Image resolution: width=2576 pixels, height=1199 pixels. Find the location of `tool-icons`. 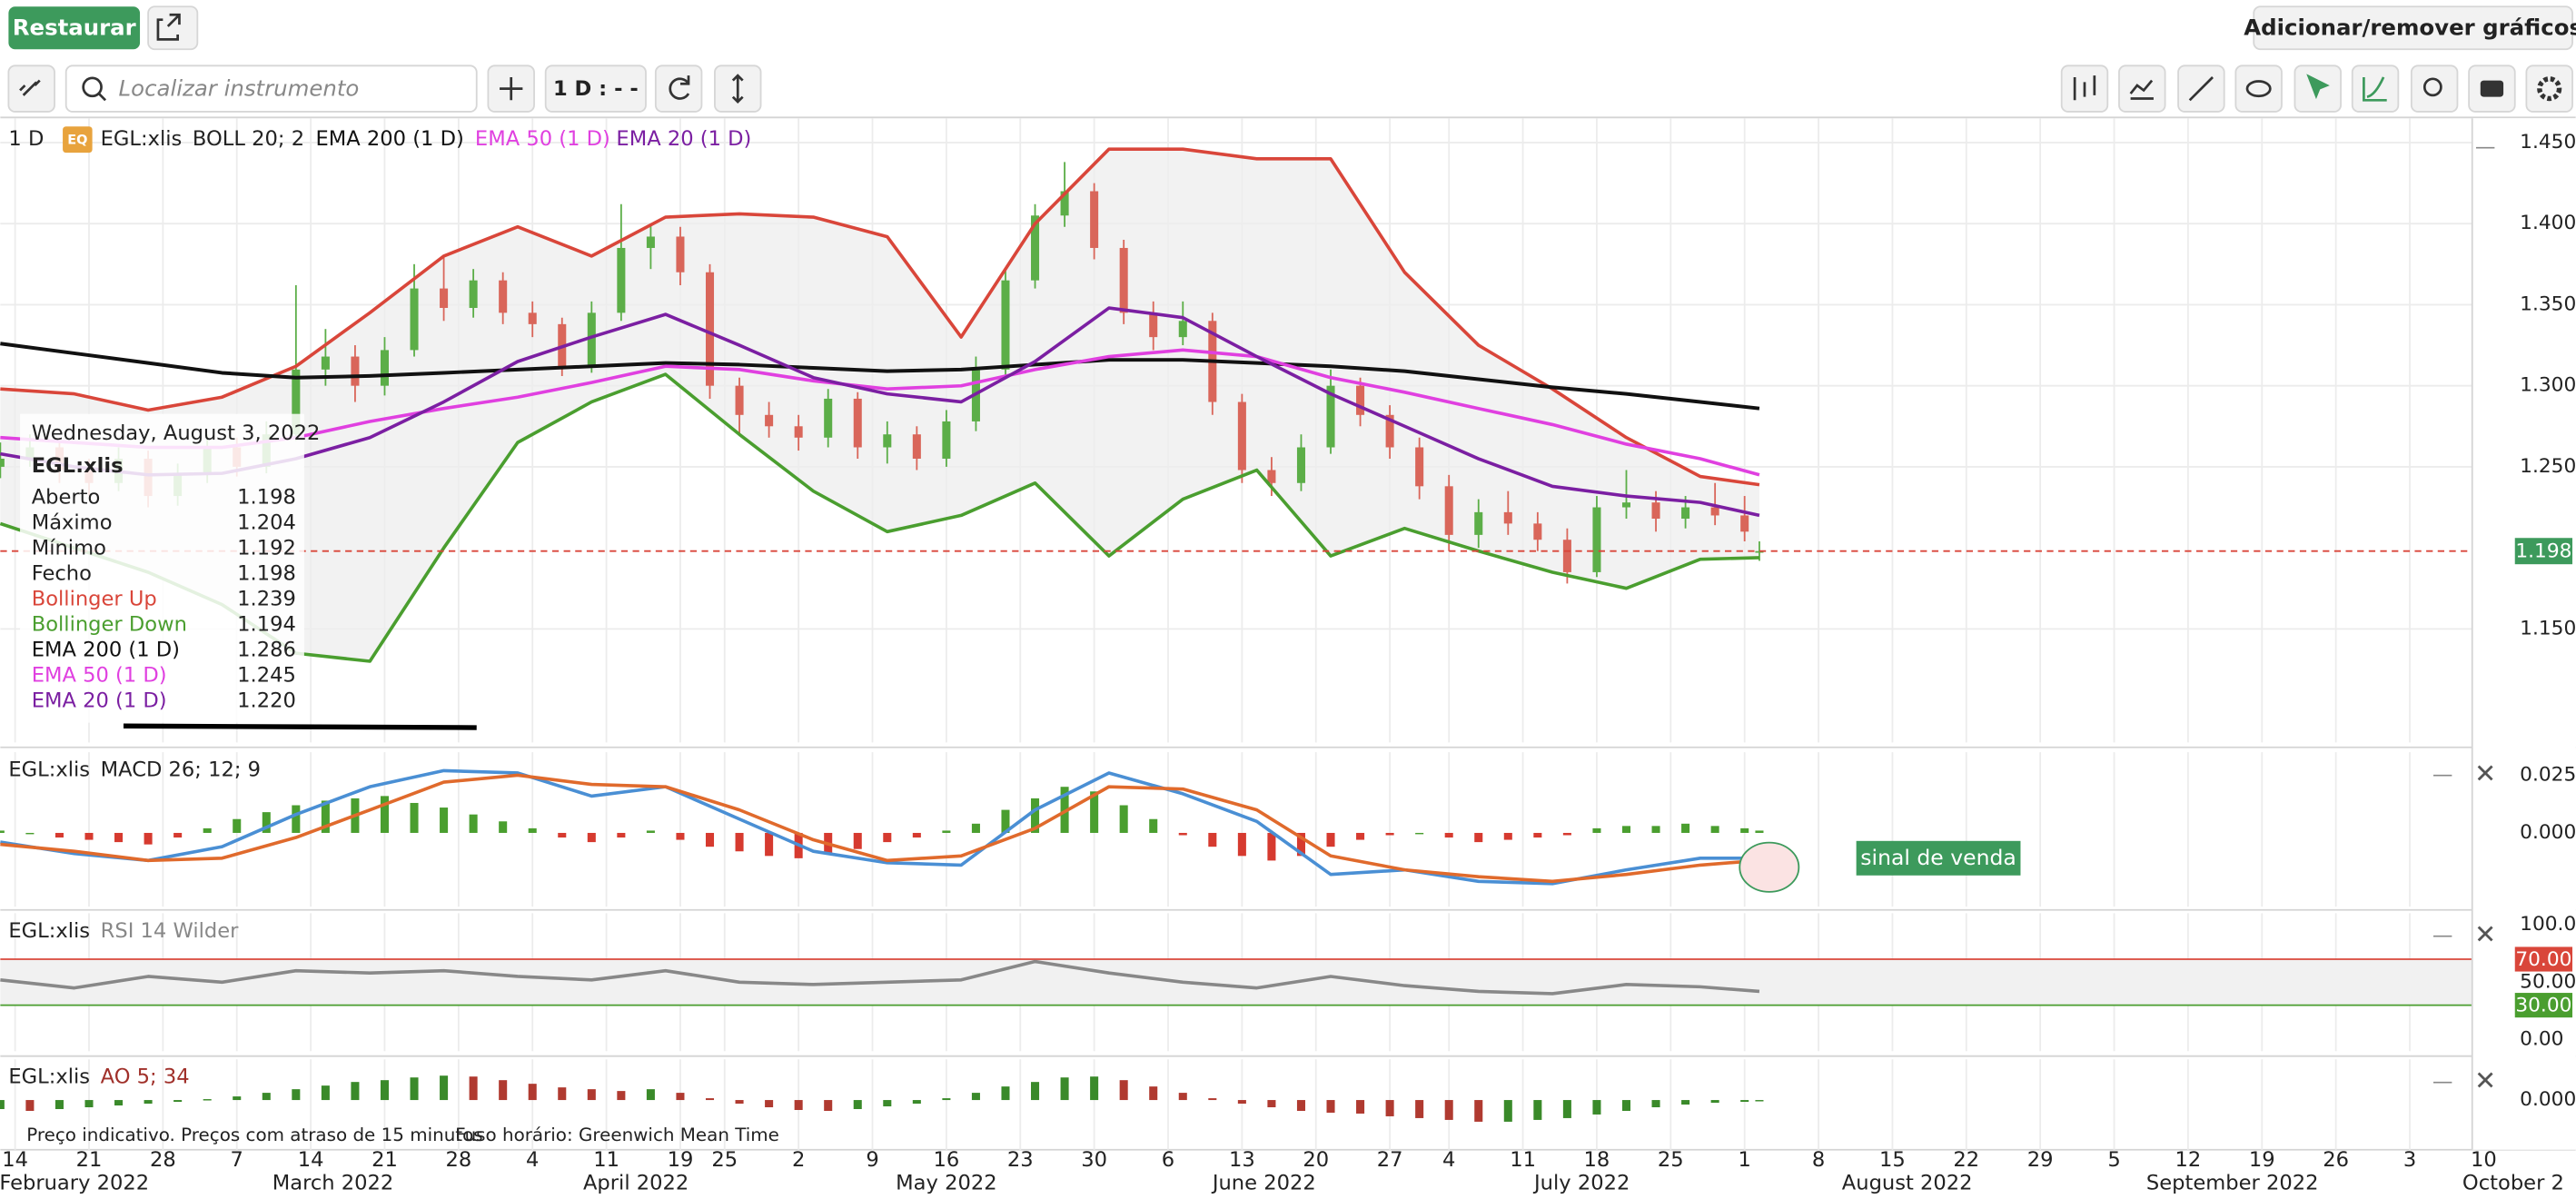

tool-icons is located at coordinates (2316, 88).